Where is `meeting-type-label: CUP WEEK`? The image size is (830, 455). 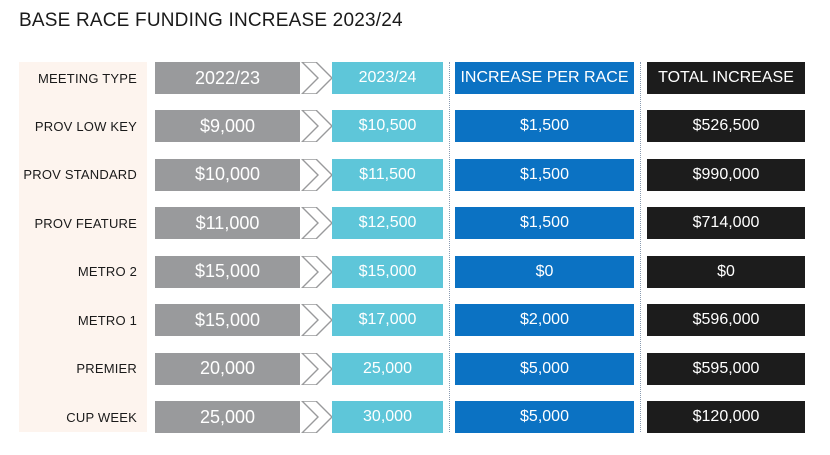
meeting-type-label: CUP WEEK is located at coordinates (101, 417).